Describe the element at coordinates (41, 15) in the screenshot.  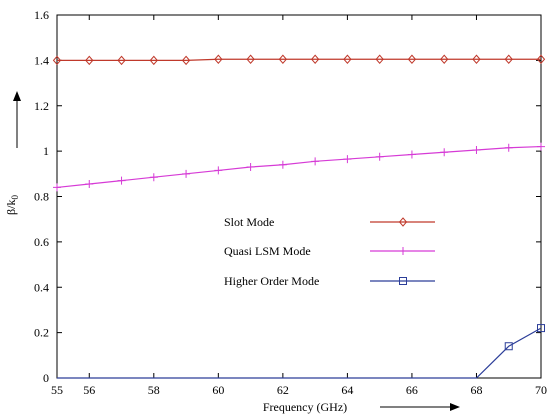
I see `y-tick-label: 1.6` at that location.